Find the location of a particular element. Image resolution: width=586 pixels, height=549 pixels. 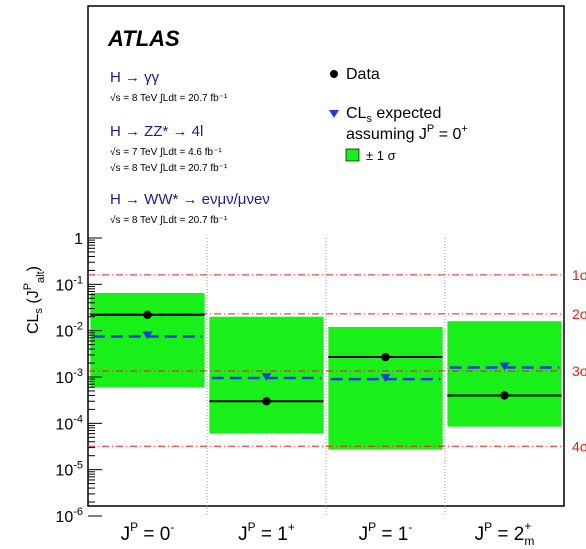

channel-zz-line-1: √s = 7 TeV ∫Ldt = 4.6 fb⁻¹ is located at coordinates (166, 152).